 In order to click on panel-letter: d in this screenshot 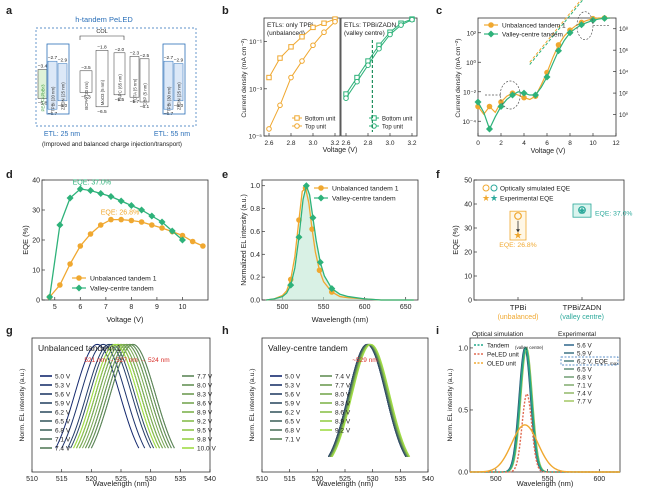, I will do `click(9, 175)`.